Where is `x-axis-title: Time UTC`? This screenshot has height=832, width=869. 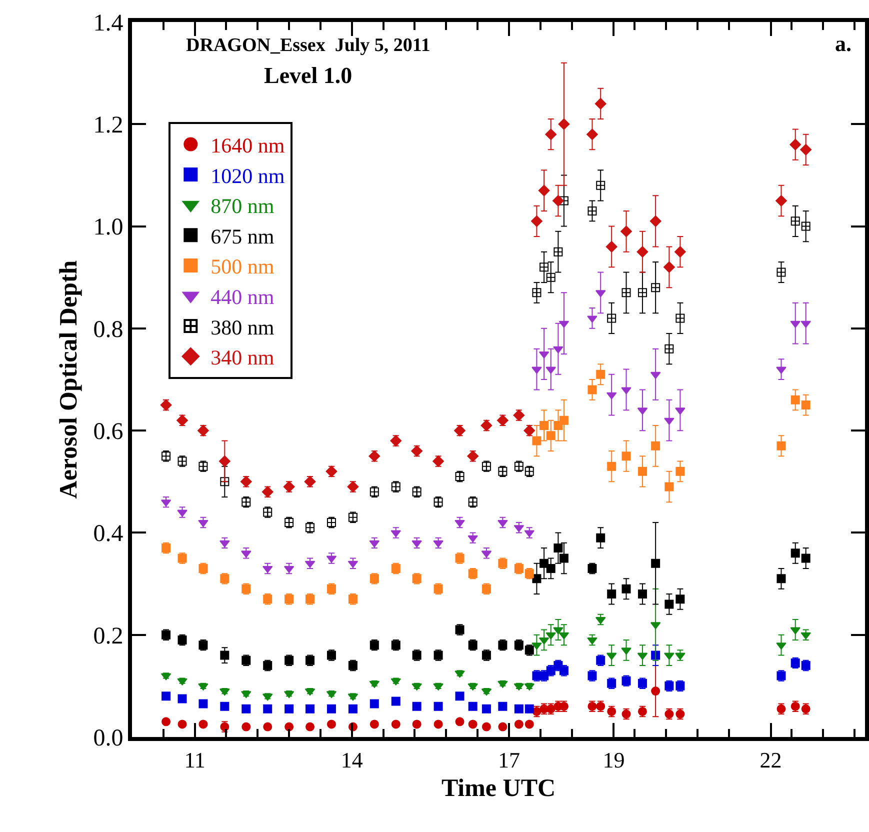 x-axis-title: Time UTC is located at coordinates (498, 788).